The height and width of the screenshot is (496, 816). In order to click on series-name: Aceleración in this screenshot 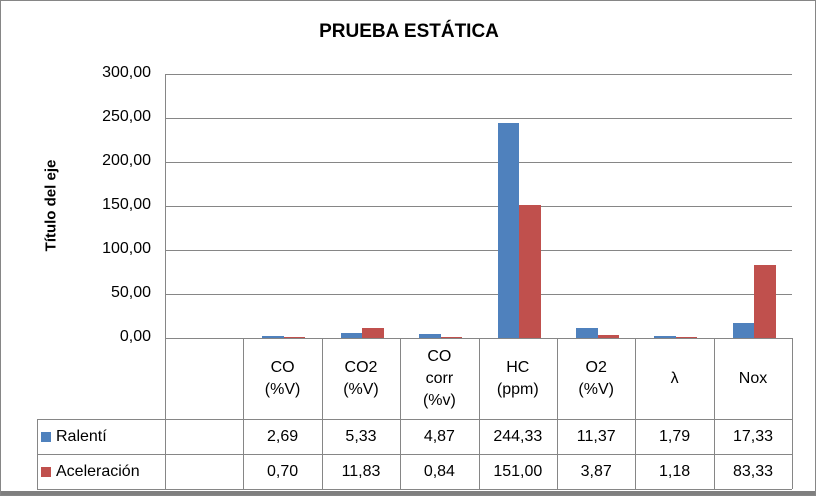, I will do `click(98, 471)`.